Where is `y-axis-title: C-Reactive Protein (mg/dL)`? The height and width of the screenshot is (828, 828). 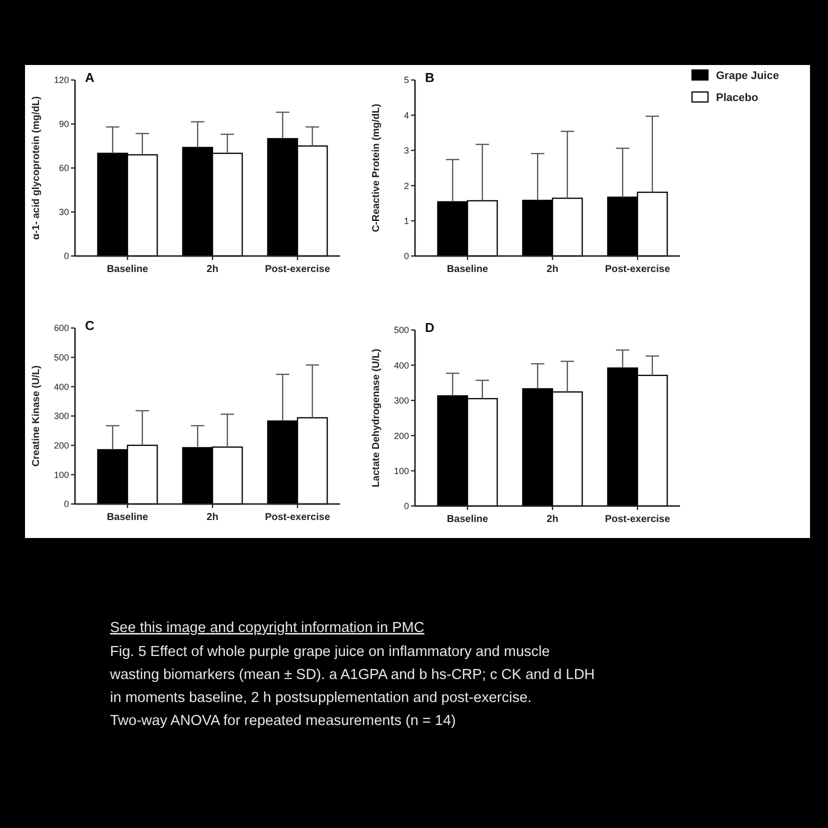
y-axis-title: C-Reactive Protein (mg/dL) is located at coordinates (376, 168).